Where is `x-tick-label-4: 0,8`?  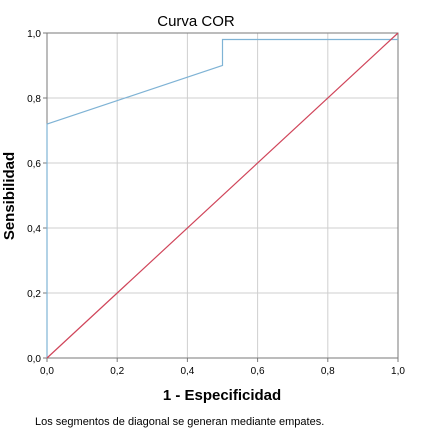
x-tick-label-4: 0,8 is located at coordinates (328, 371).